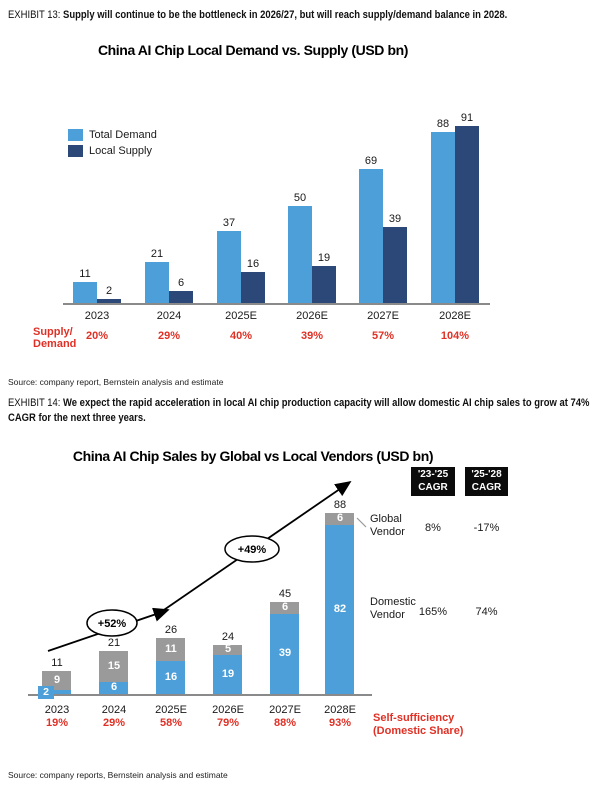 This screenshot has width=600, height=793. What do you see at coordinates (340, 608) in the screenshot?
I see `domestic-segment-label: 82` at bounding box center [340, 608].